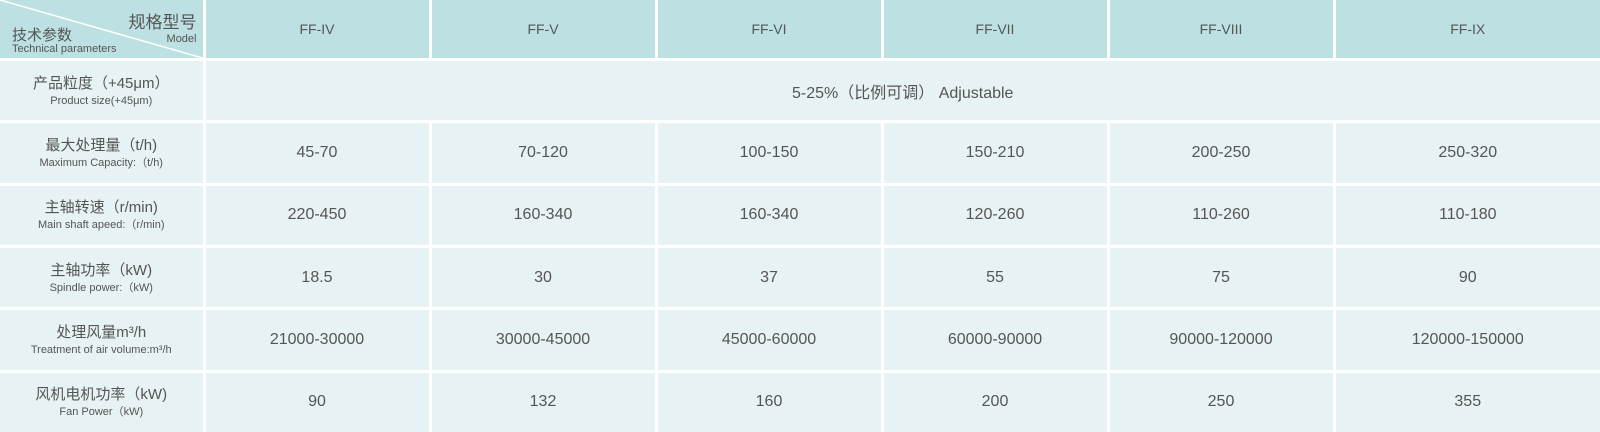 The width and height of the screenshot is (1600, 432). I want to click on value-cell: 250, so click(1221, 400).